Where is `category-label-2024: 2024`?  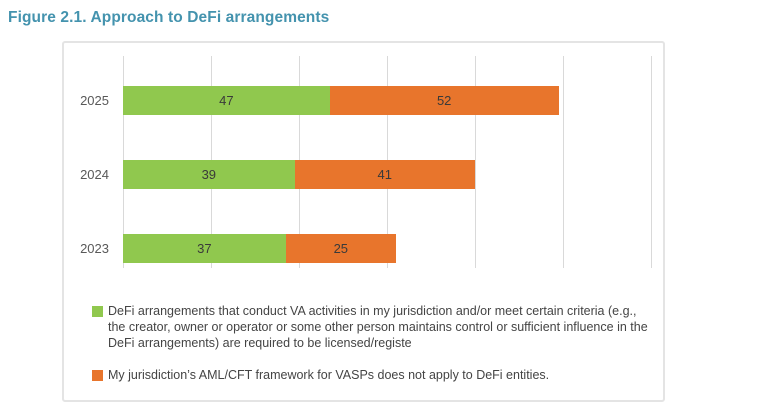 category-label-2024: 2024 is located at coordinates (94, 174).